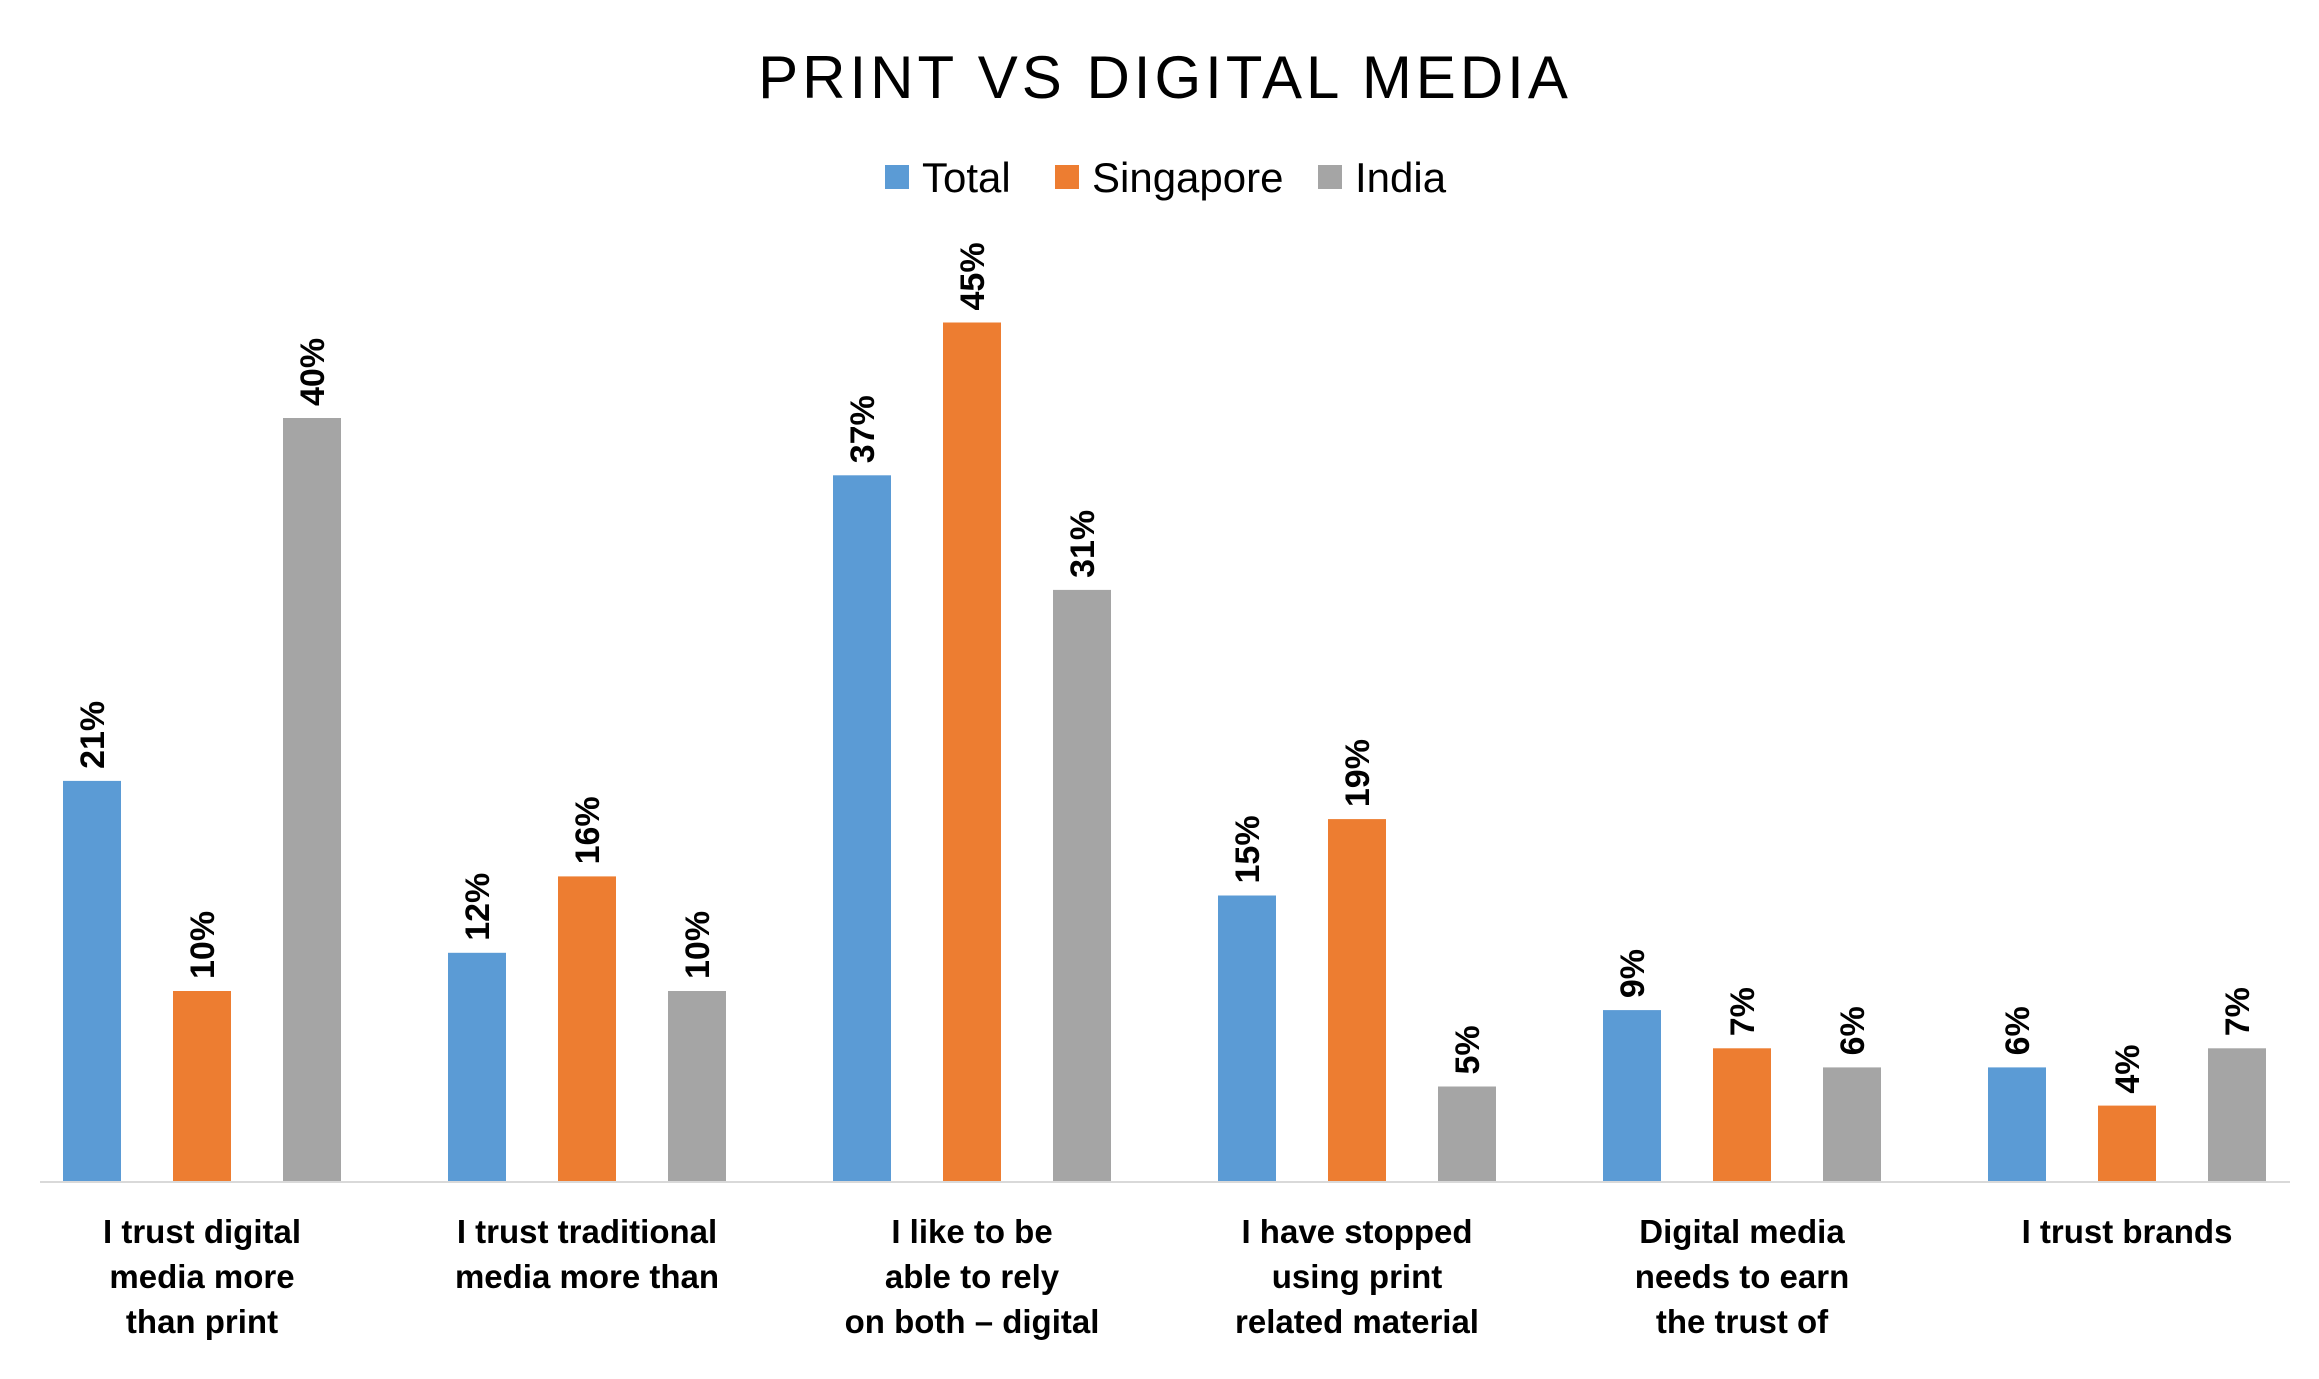 Image resolution: width=2319 pixels, height=1379 pixels. I want to click on category-label-4-line-3: related material, so click(1357, 1321).